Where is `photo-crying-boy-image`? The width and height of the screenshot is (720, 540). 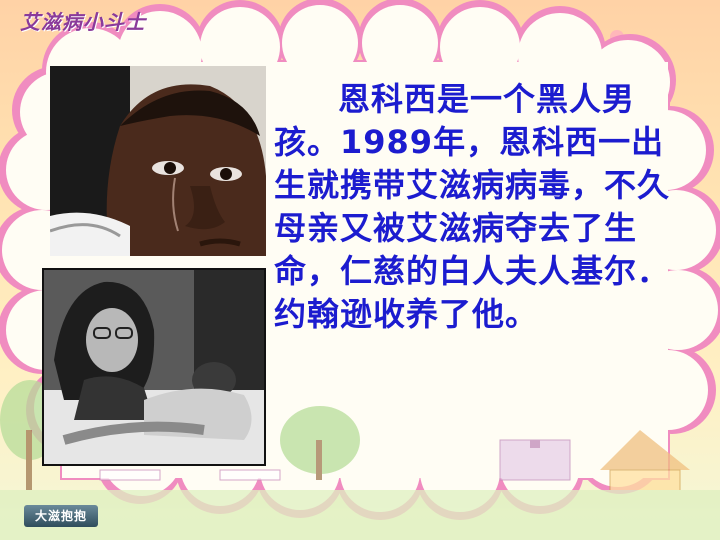
photo-crying-boy-image is located at coordinates (158, 161).